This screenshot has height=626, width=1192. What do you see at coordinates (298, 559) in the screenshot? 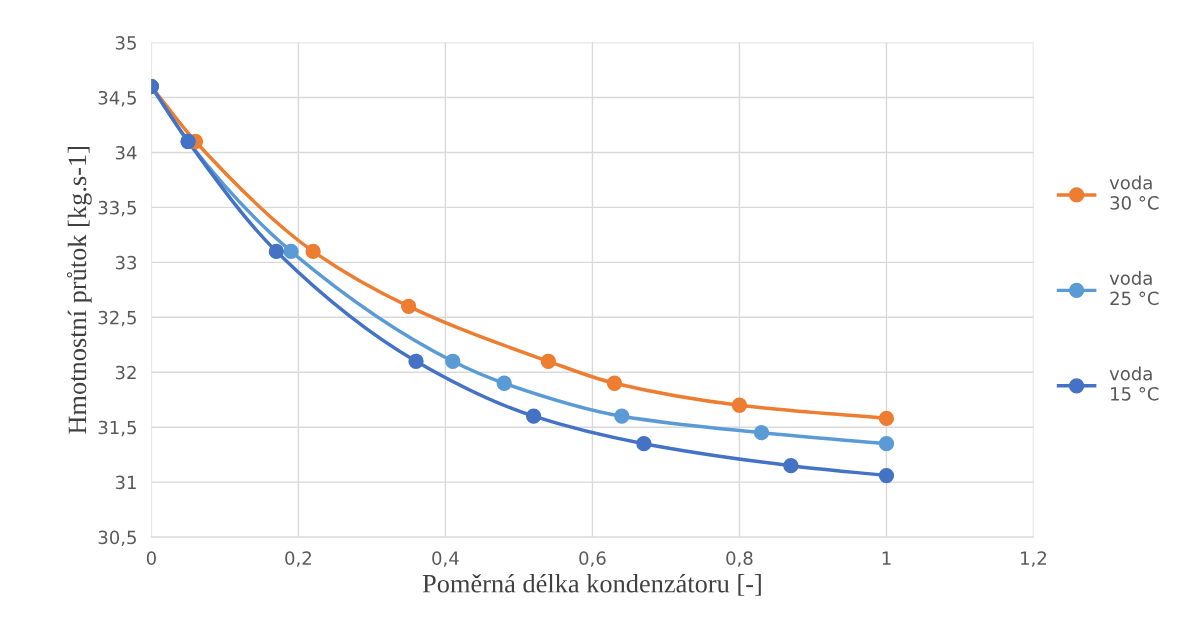
I see `x-tick-label: 0,2` at bounding box center [298, 559].